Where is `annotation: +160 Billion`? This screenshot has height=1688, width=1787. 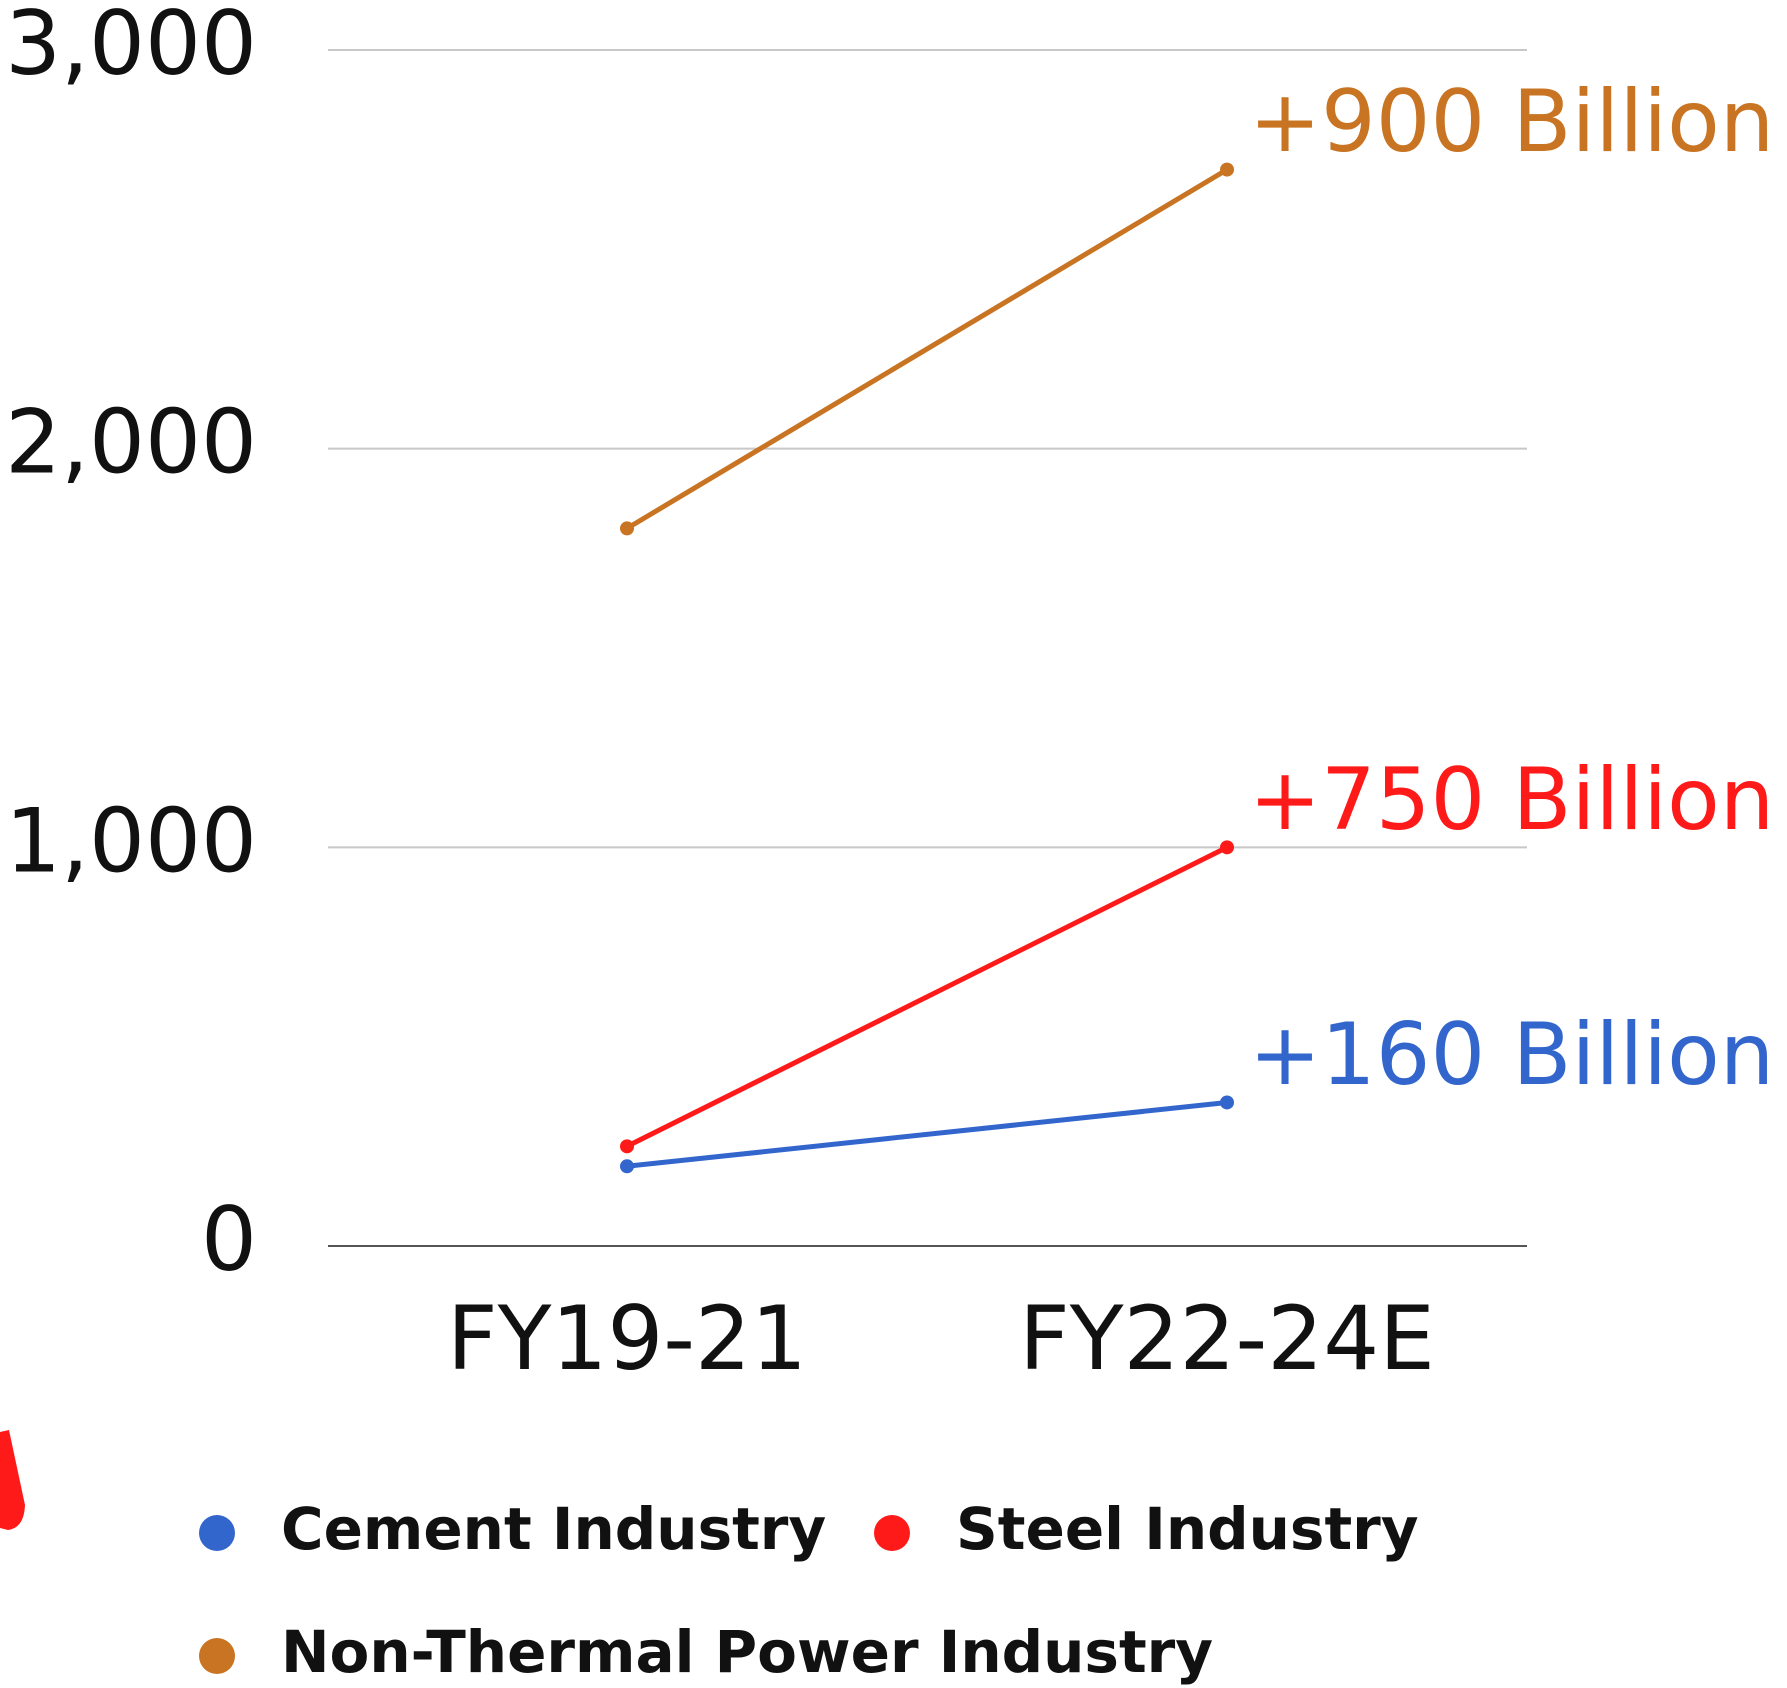
annotation: +160 Billion is located at coordinates (1511, 1055).